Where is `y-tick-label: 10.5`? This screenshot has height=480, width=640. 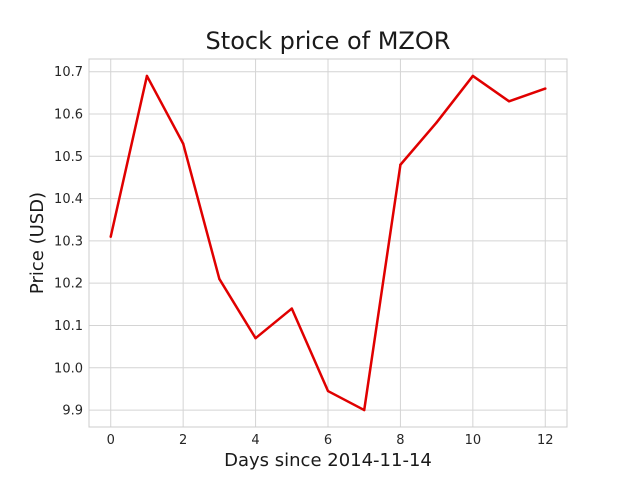 y-tick-label: 10.5 is located at coordinates (68, 157).